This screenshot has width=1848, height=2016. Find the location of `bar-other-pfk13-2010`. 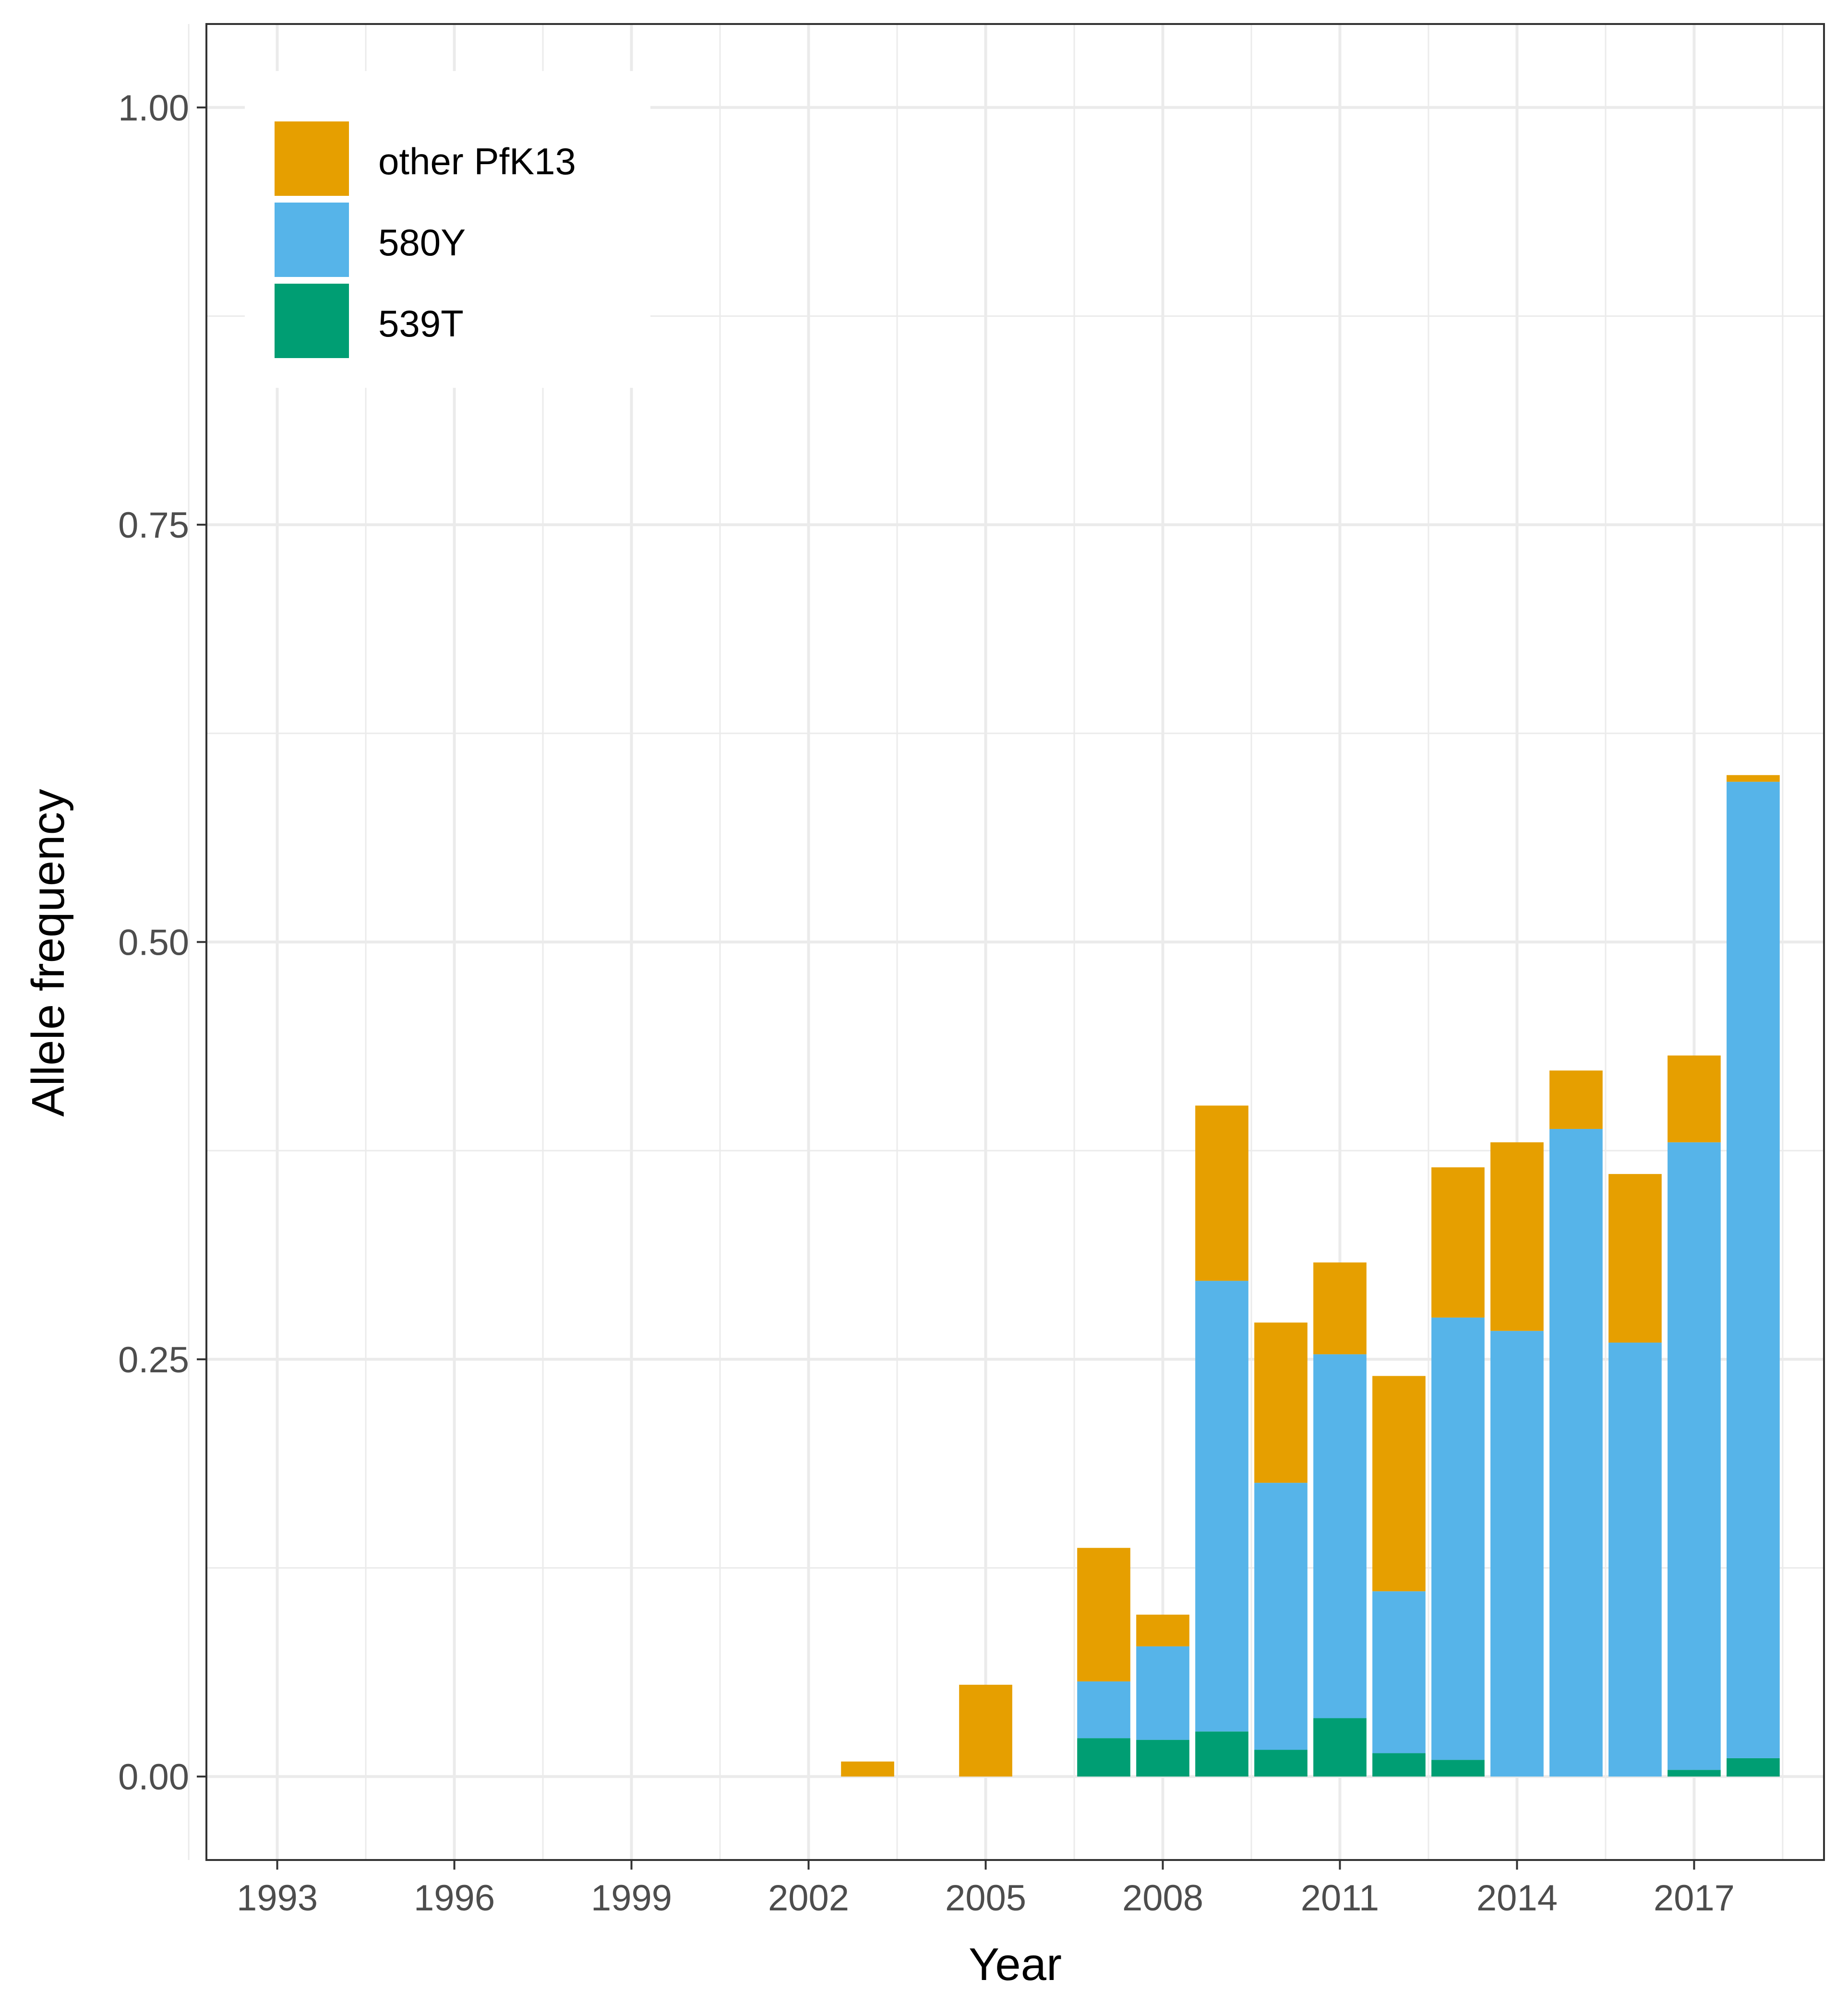

bar-other-pfk13-2010 is located at coordinates (1281, 1402).